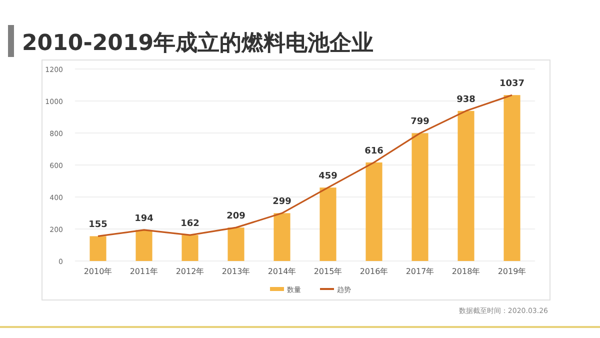  What do you see at coordinates (144, 271) in the screenshot?
I see `x-tick-label: 2011年` at bounding box center [144, 271].